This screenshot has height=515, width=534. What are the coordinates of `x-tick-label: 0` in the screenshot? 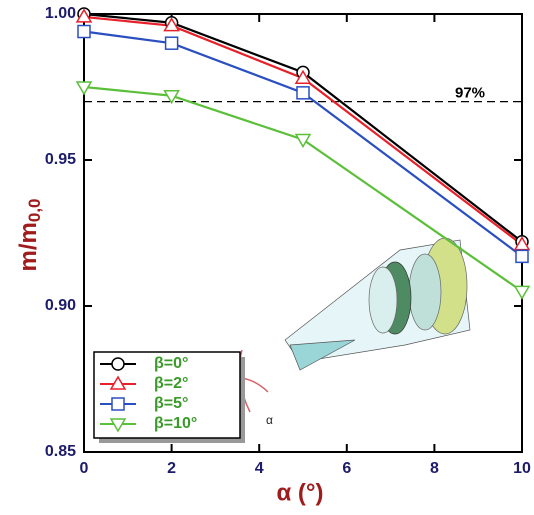 It's located at (84, 468).